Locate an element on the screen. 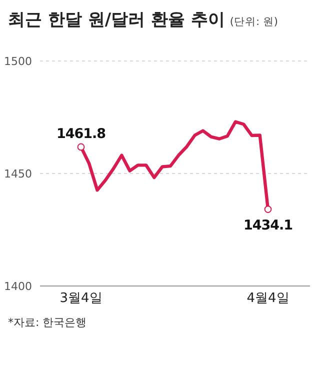 Image resolution: width=320 pixels, height=365 pixels. y-tick-label: 1400 is located at coordinates (18, 286).